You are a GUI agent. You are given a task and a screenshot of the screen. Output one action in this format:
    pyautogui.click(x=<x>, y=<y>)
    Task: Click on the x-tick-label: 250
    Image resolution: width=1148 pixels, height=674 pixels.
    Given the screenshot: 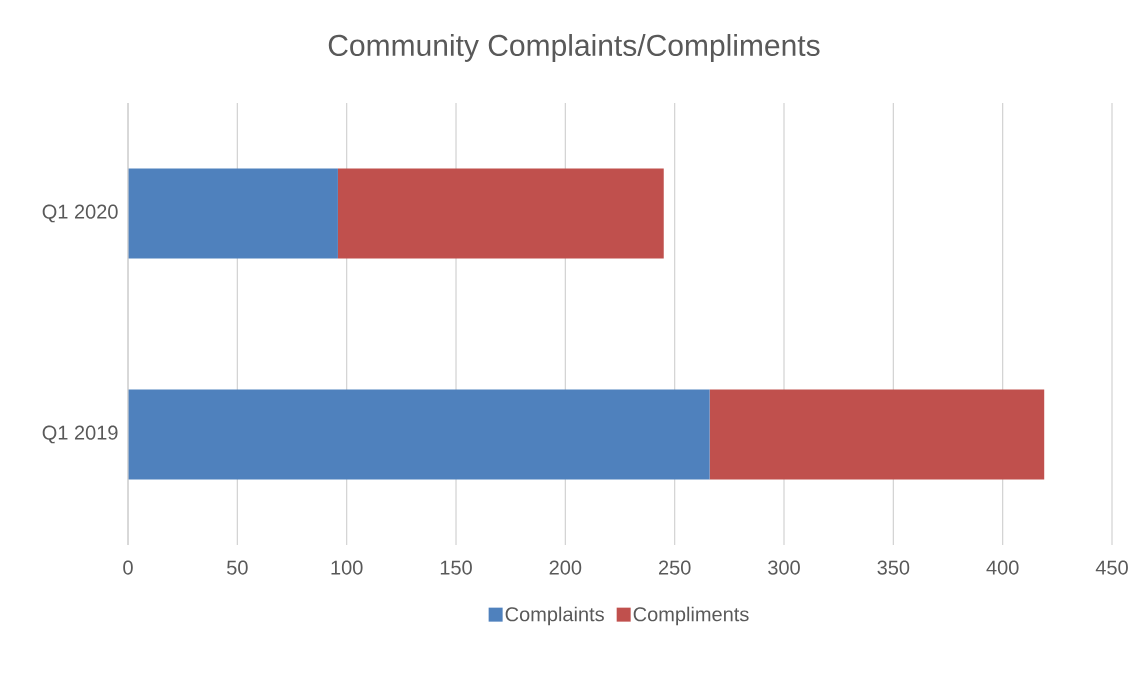 What is the action you would take?
    pyautogui.click(x=674, y=567)
    